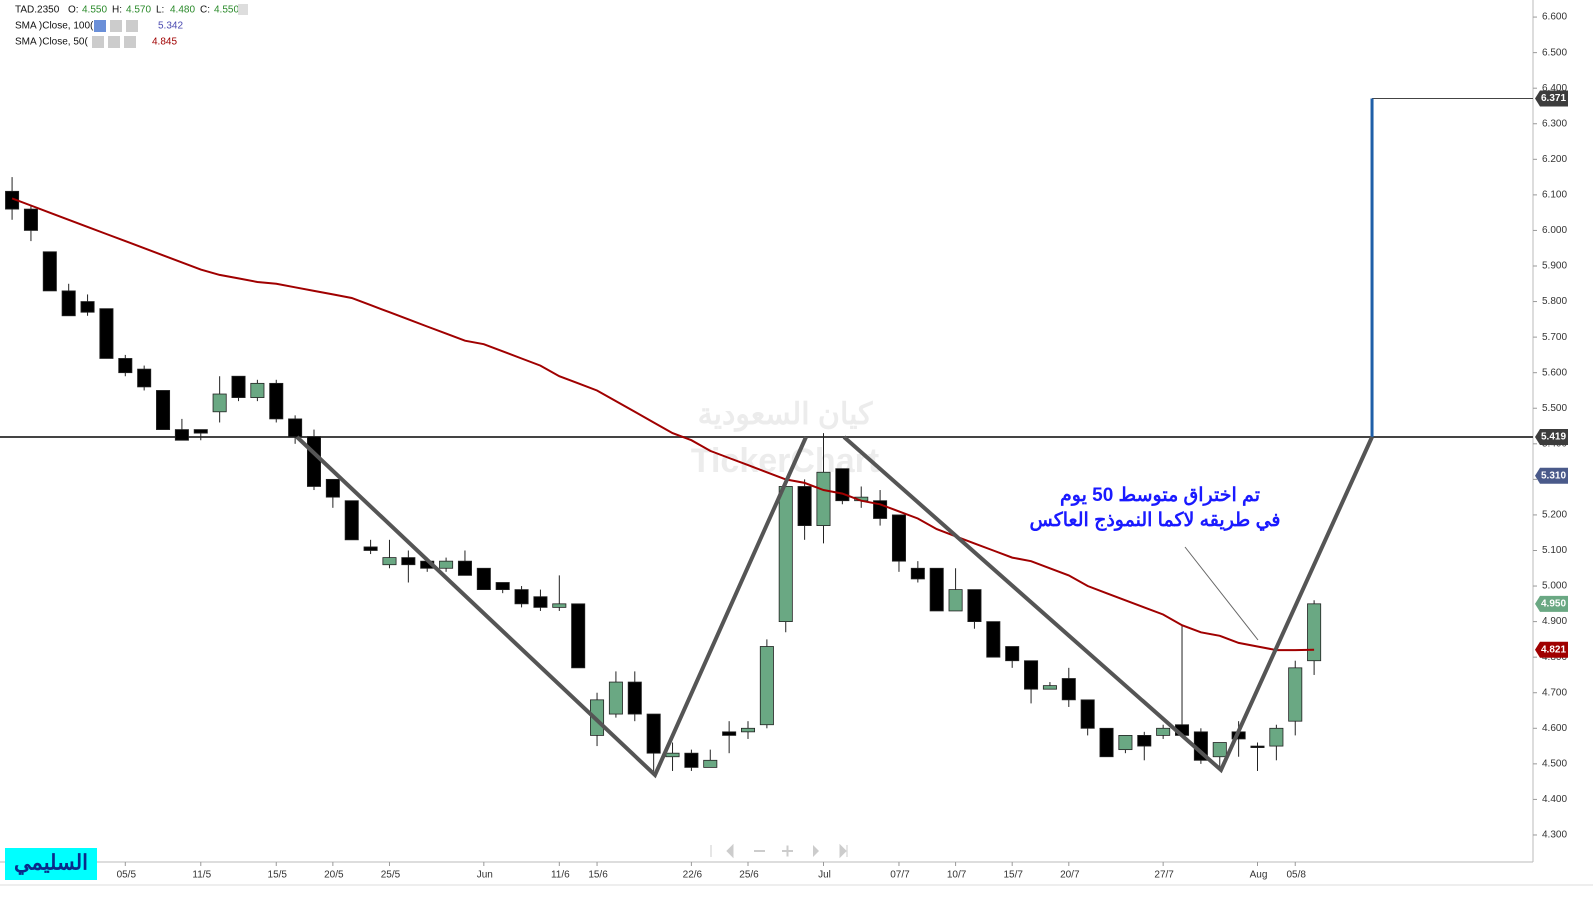 The height and width of the screenshot is (904, 1593). I want to click on x-tick-label: 25/6, so click(749, 875).